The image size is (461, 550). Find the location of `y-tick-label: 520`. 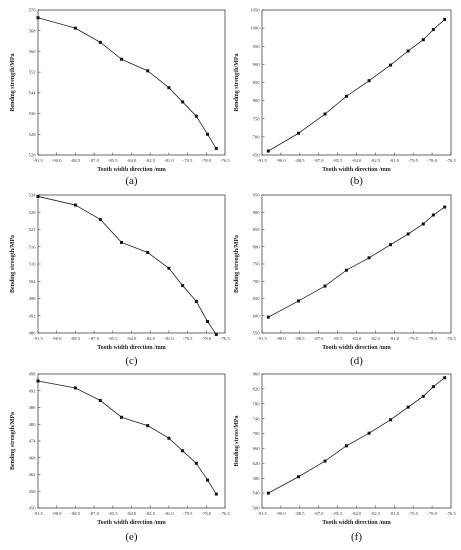

y-tick-label: 520 is located at coordinates (33, 155).